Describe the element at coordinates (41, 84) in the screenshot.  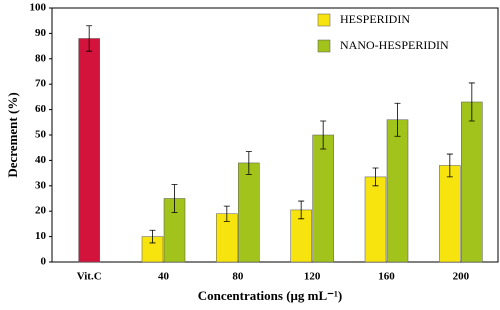
I see `y-tick-label: 70` at that location.